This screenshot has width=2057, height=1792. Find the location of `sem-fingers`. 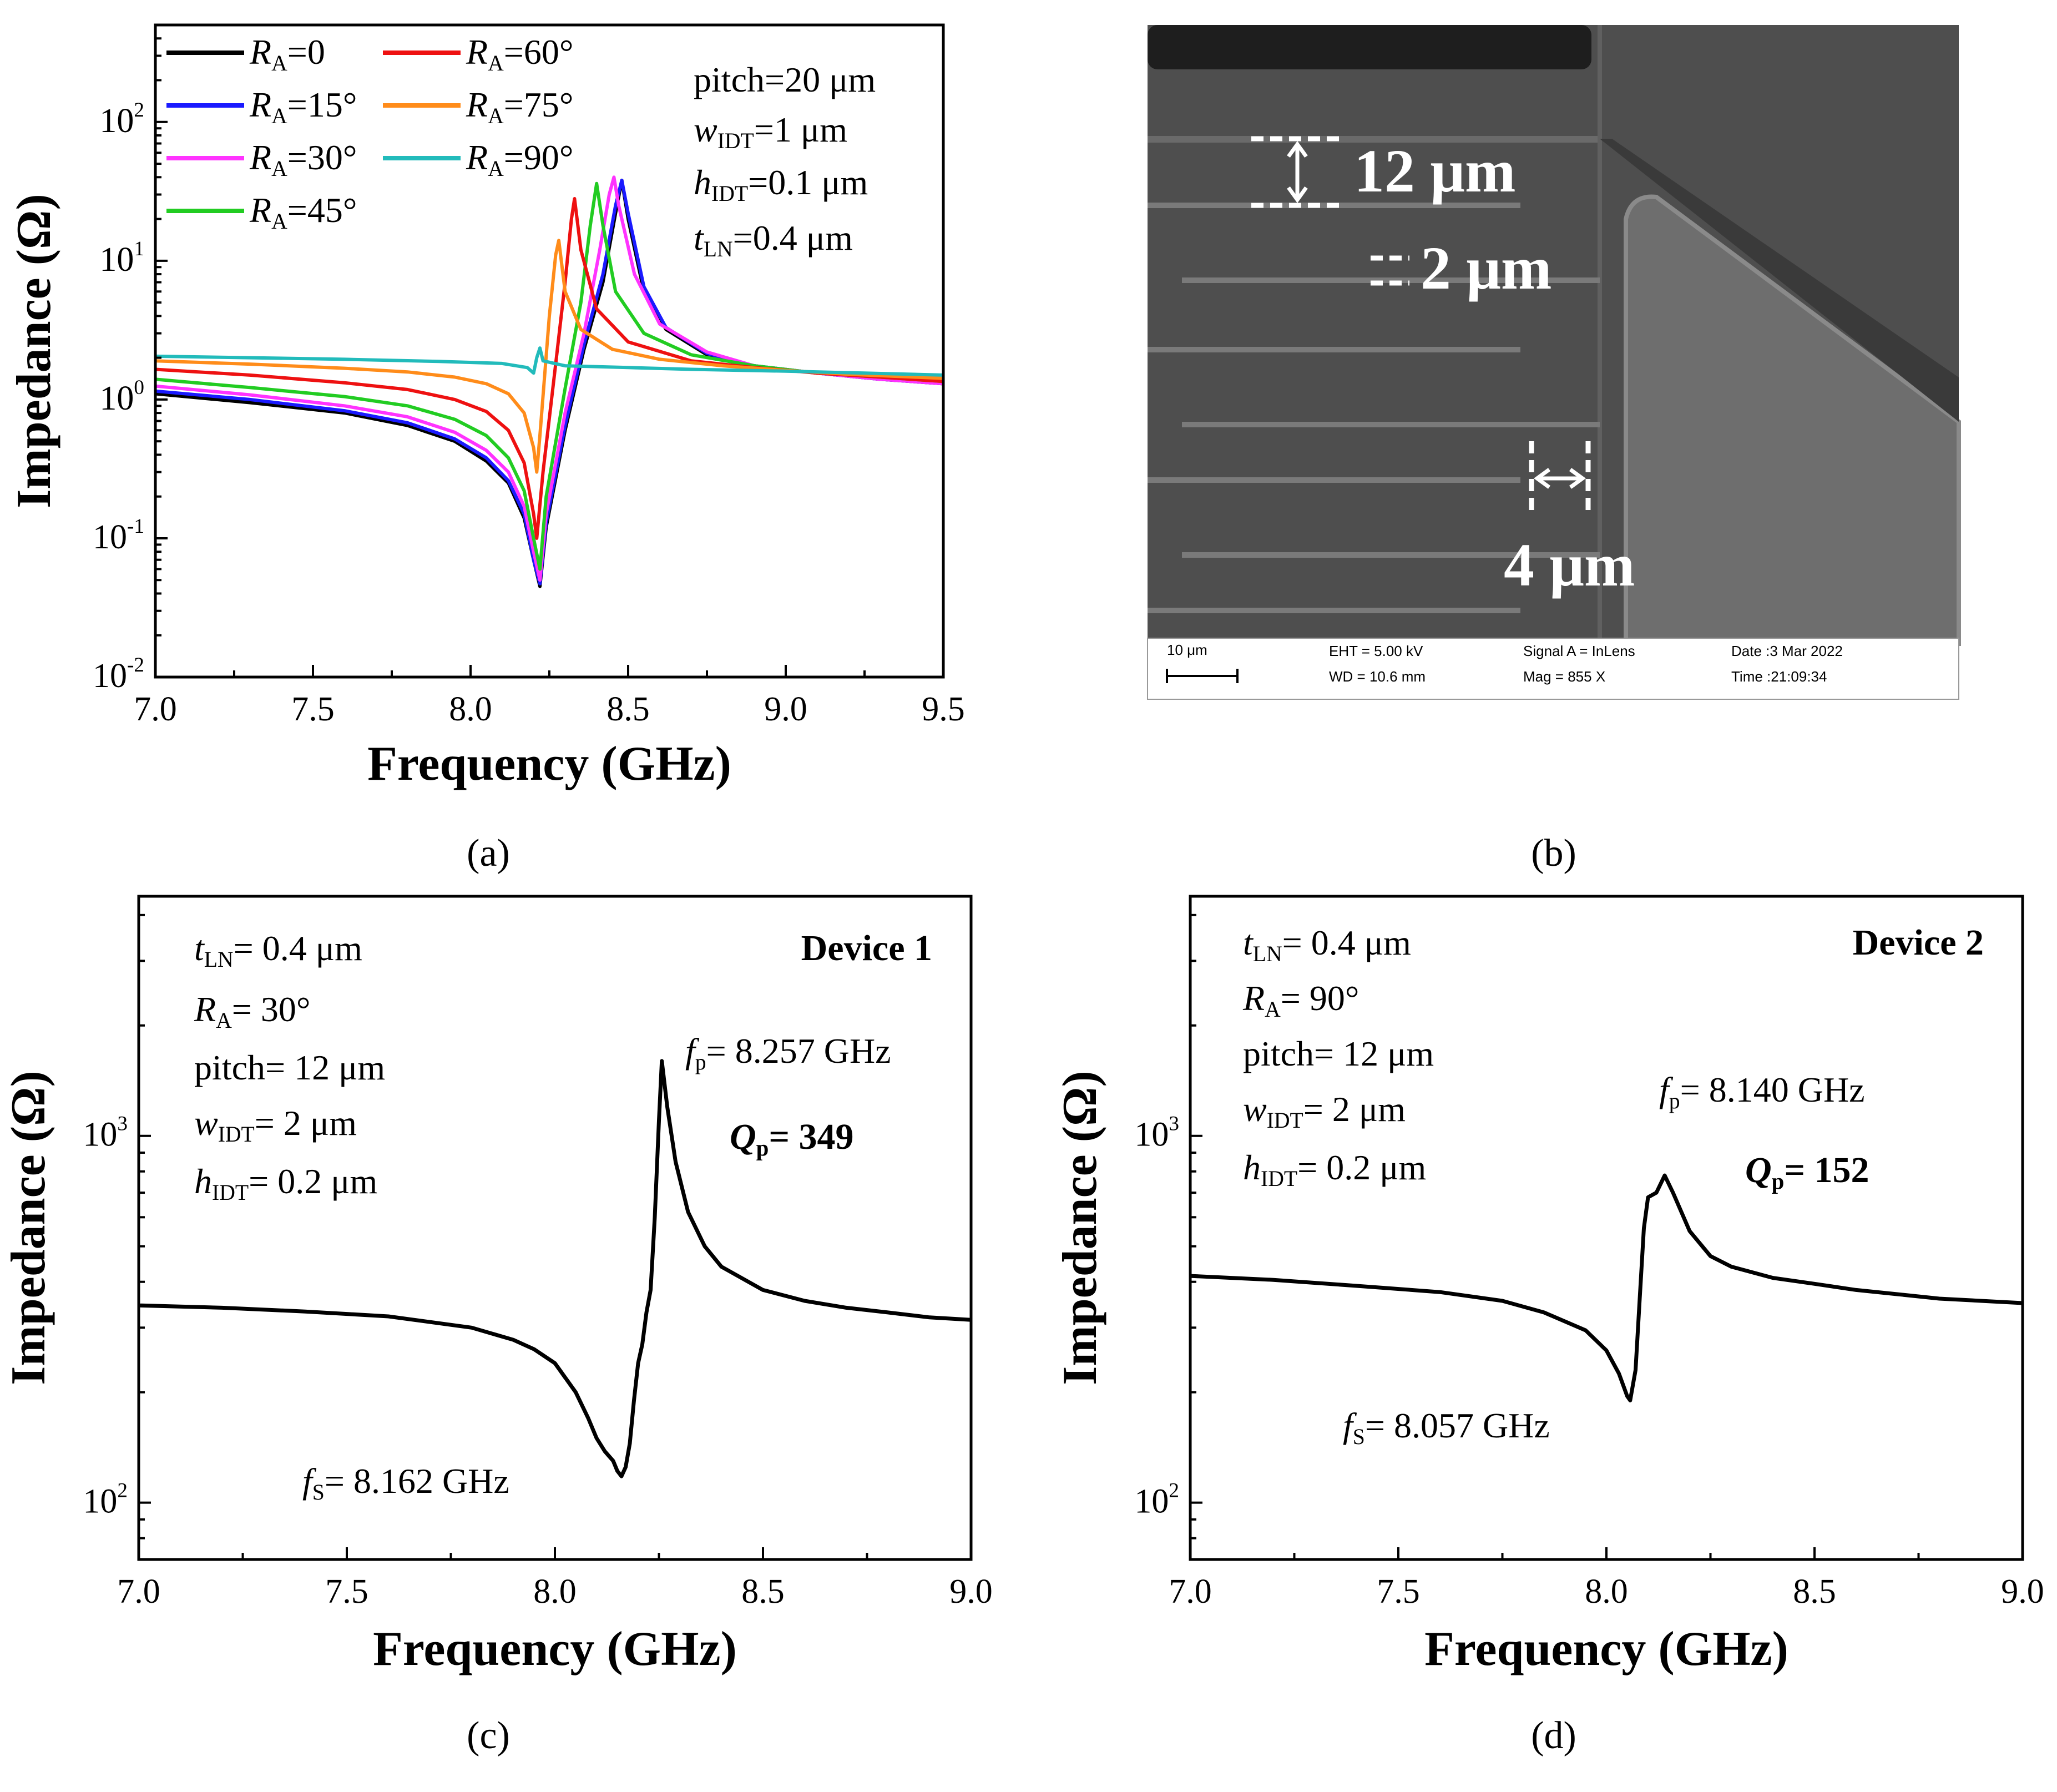

sem-fingers is located at coordinates (1374, 408).